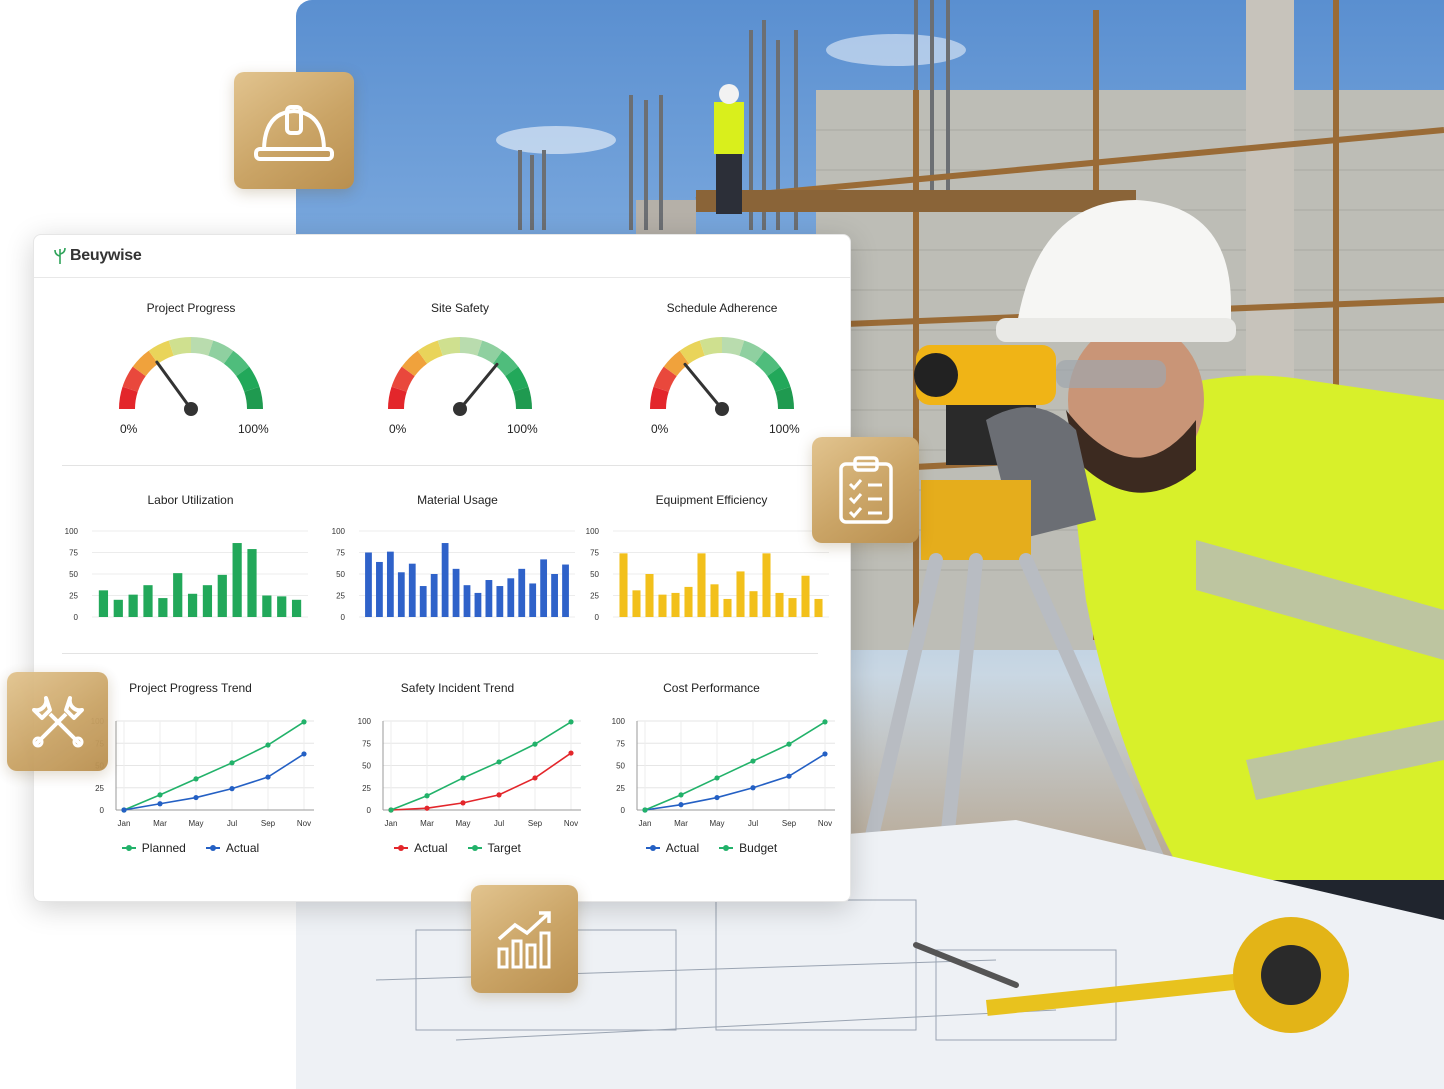 The height and width of the screenshot is (1089, 1444). Describe the element at coordinates (524, 940) in the screenshot. I see `growth-chart-icon` at that location.